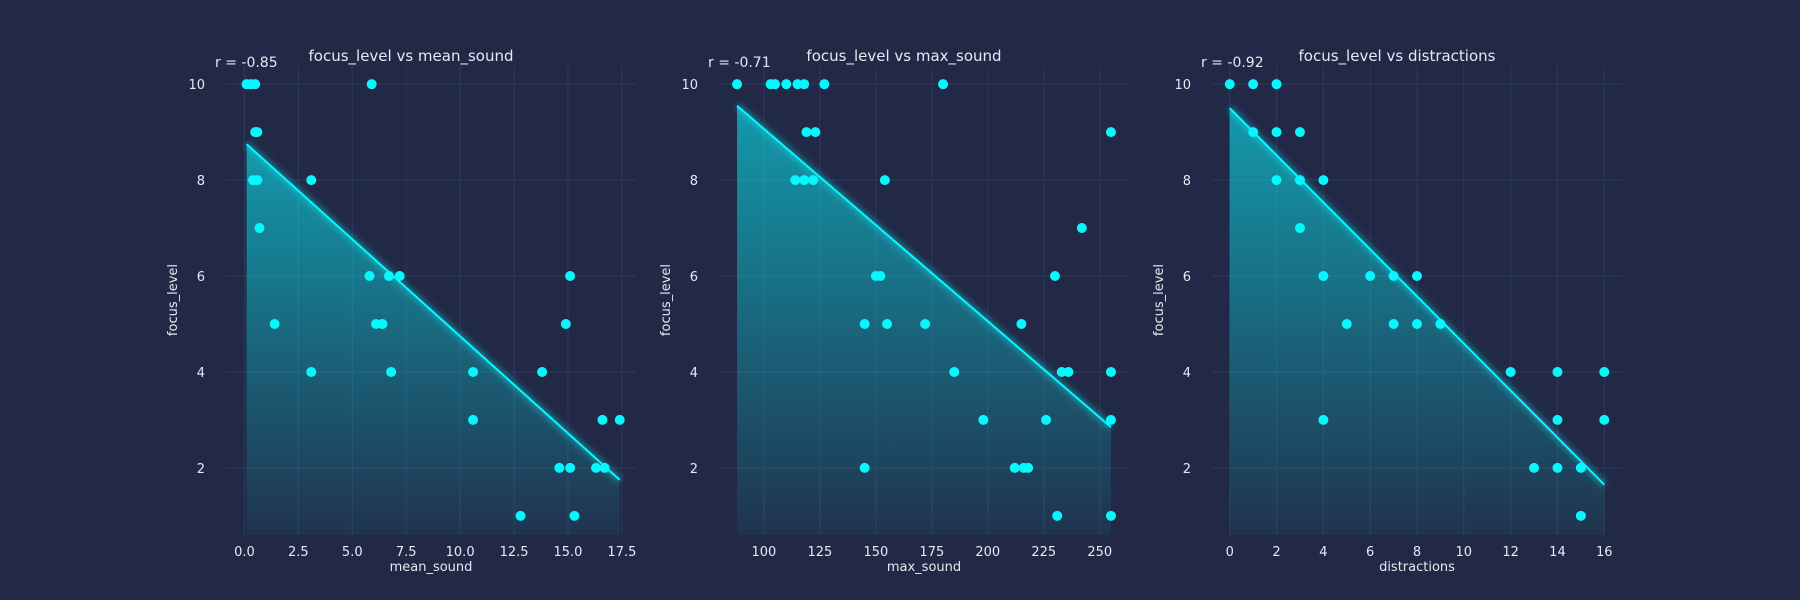 This screenshot has height=600, width=1800. I want to click on x-tick-label: 7.5, so click(406, 552).